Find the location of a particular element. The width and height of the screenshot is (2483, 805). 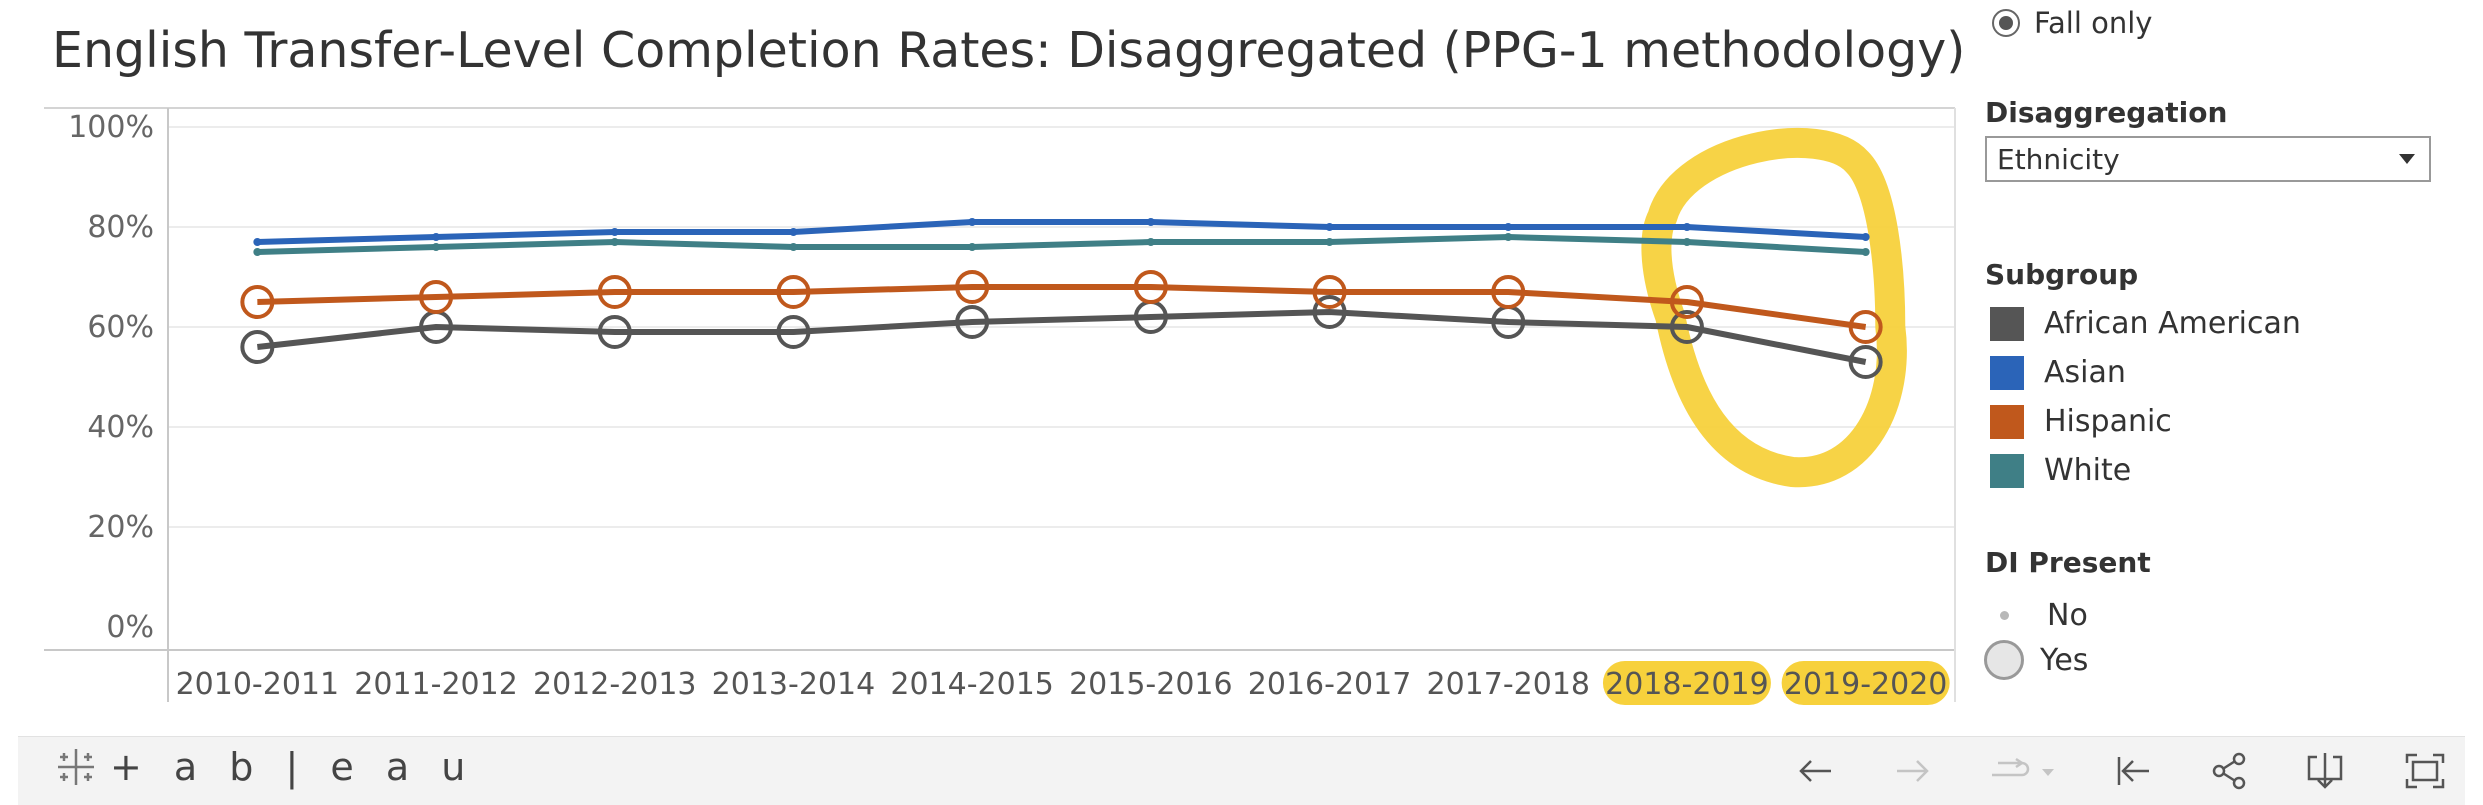

reset-button is located at coordinates (2133, 771).